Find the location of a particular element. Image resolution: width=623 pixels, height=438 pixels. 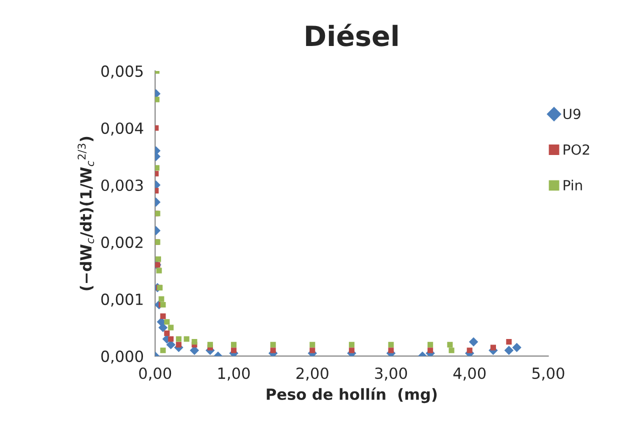

x-tick-label: 4,00 is located at coordinates (469, 374).